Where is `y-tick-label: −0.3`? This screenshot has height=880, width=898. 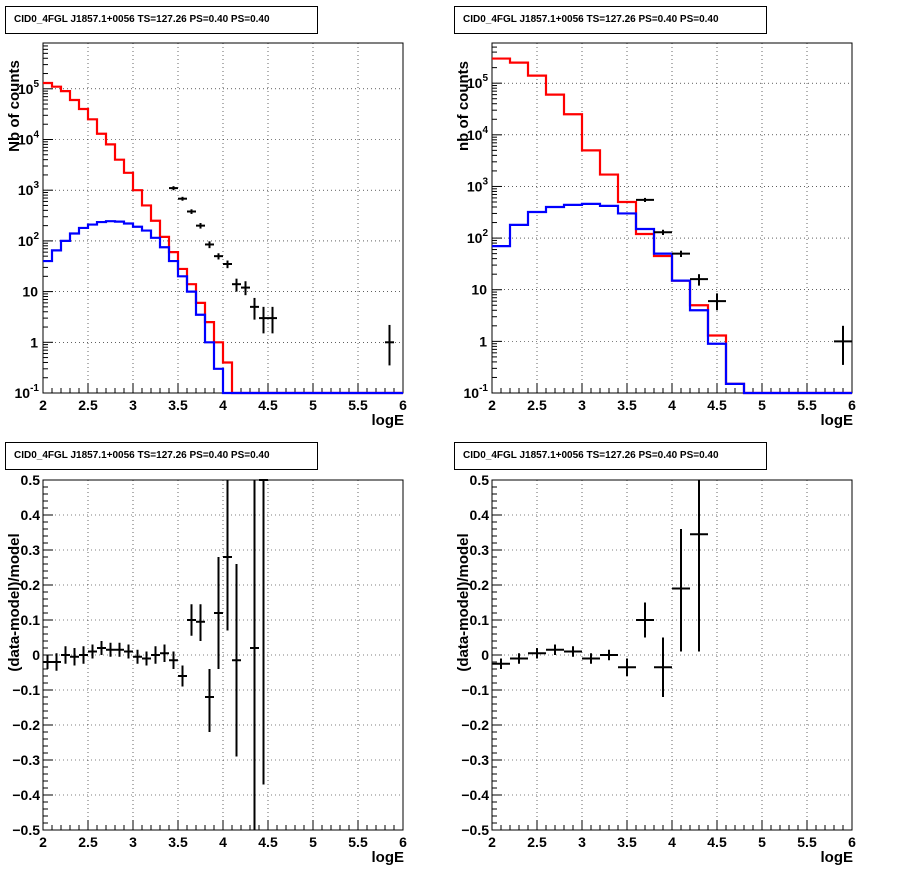 y-tick-label: −0.3 is located at coordinates (26, 760).